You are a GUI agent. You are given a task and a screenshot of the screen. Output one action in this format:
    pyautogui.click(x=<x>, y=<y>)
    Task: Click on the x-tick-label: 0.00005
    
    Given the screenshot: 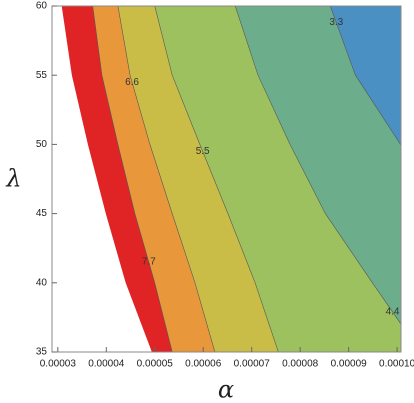 What is the action you would take?
    pyautogui.click(x=155, y=364)
    